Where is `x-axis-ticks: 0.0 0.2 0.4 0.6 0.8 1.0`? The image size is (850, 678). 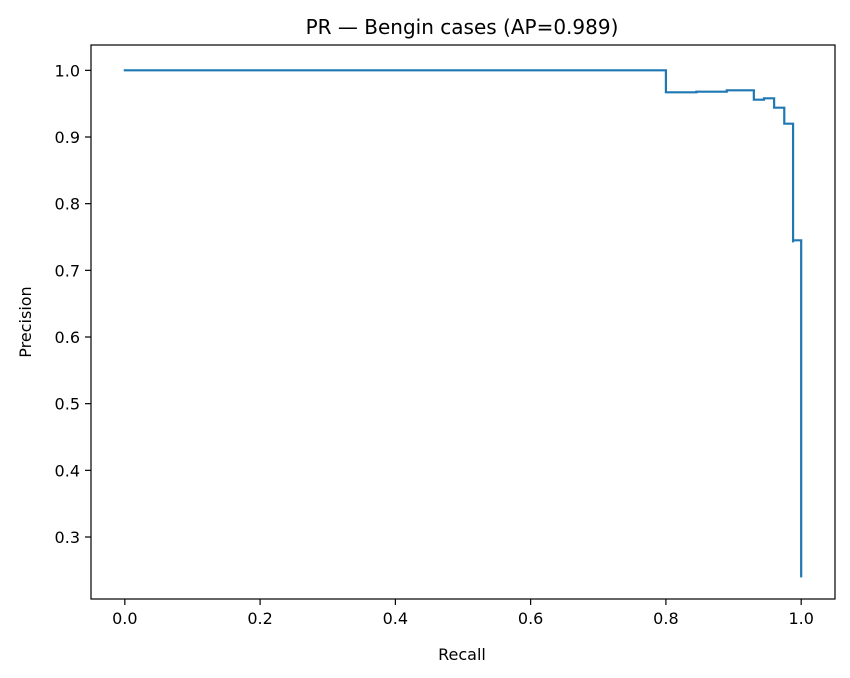
x-axis-ticks: 0.0 0.2 0.4 0.6 0.8 1.0 is located at coordinates (463, 613).